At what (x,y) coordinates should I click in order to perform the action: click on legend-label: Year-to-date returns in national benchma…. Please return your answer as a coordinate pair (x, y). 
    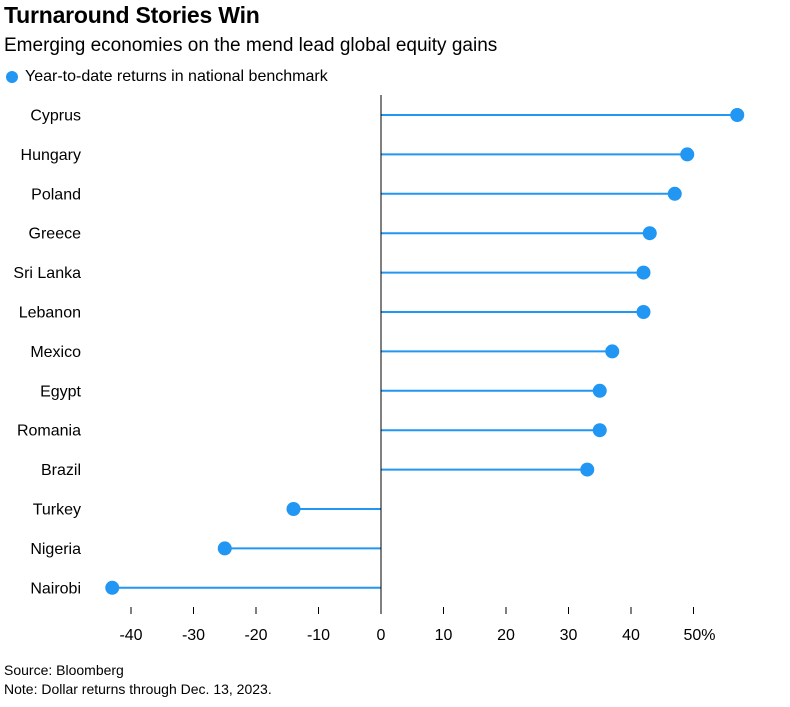
    Looking at the image, I should click on (176, 76).